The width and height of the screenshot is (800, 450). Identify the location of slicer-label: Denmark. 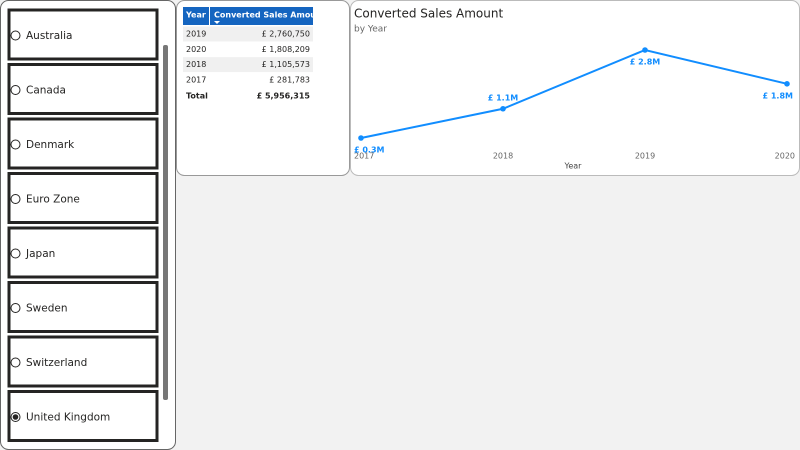
(50, 145).